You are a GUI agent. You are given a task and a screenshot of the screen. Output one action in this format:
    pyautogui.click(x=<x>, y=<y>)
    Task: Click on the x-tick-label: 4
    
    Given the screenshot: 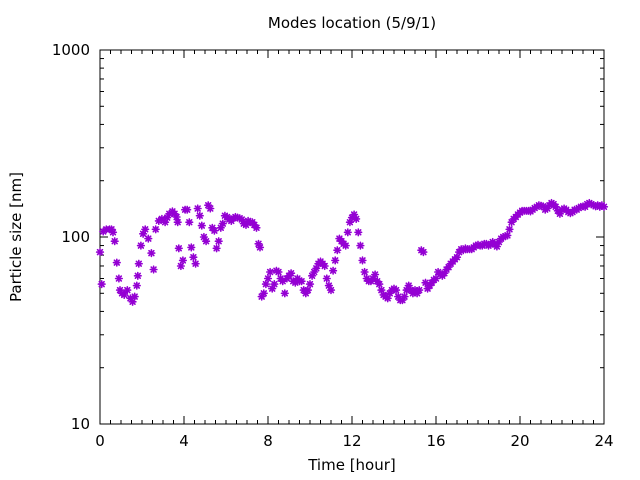 What is the action you would take?
    pyautogui.click(x=184, y=441)
    